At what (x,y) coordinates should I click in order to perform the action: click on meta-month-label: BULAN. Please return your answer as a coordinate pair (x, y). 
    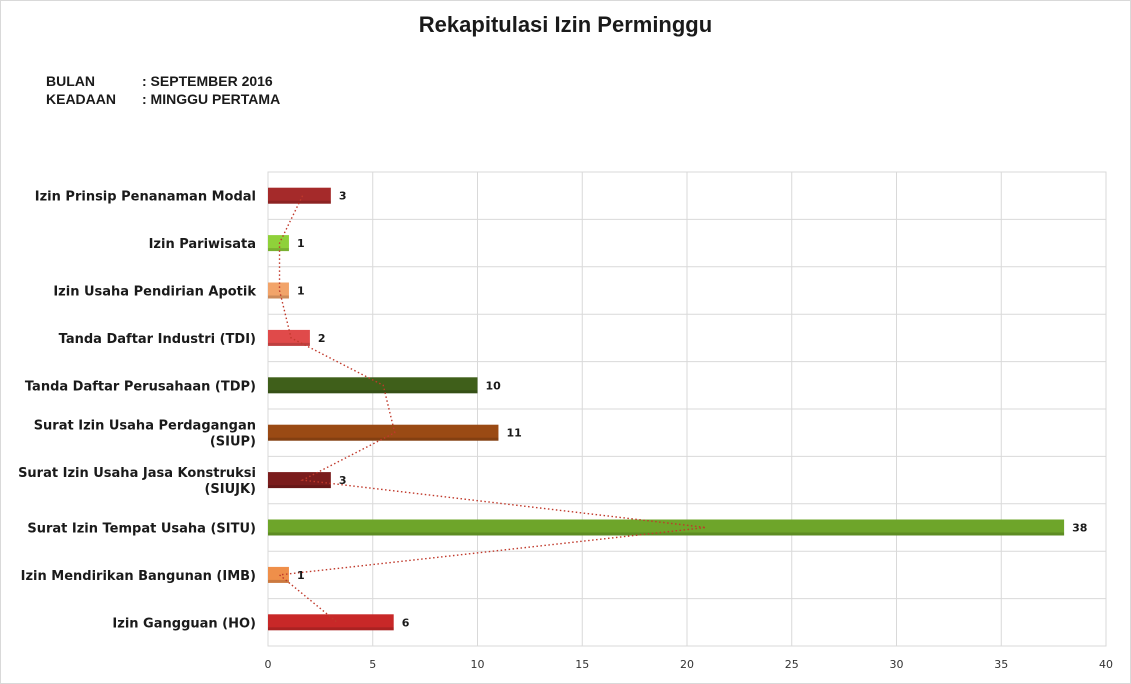
    Looking at the image, I should click on (70, 81).